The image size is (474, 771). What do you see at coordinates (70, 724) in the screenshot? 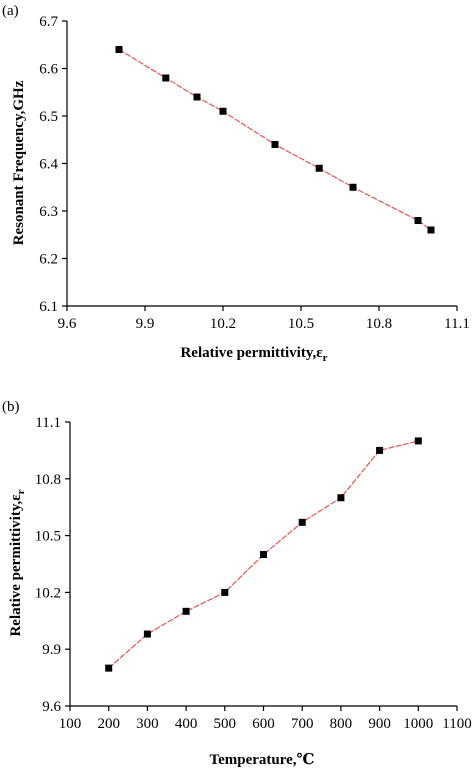
I see `x-tick-label: 100` at bounding box center [70, 724].